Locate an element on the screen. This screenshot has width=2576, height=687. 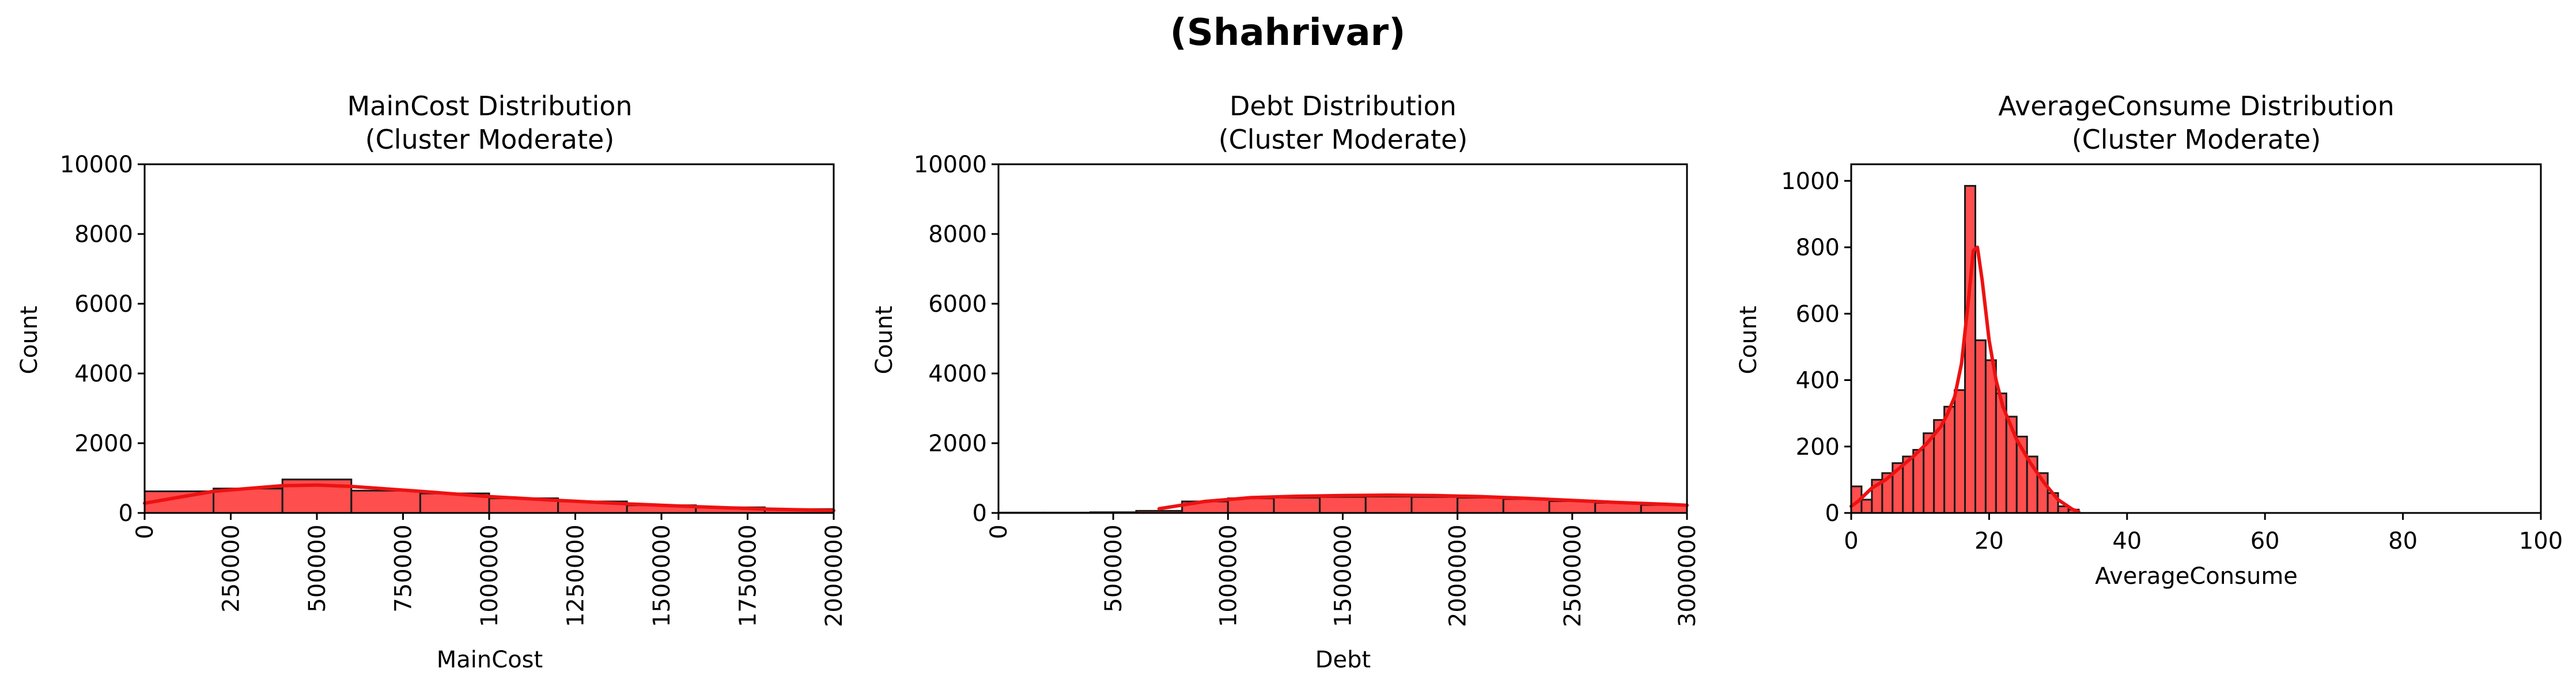
panel-debt-ylabel: Count is located at coordinates (884, 340).